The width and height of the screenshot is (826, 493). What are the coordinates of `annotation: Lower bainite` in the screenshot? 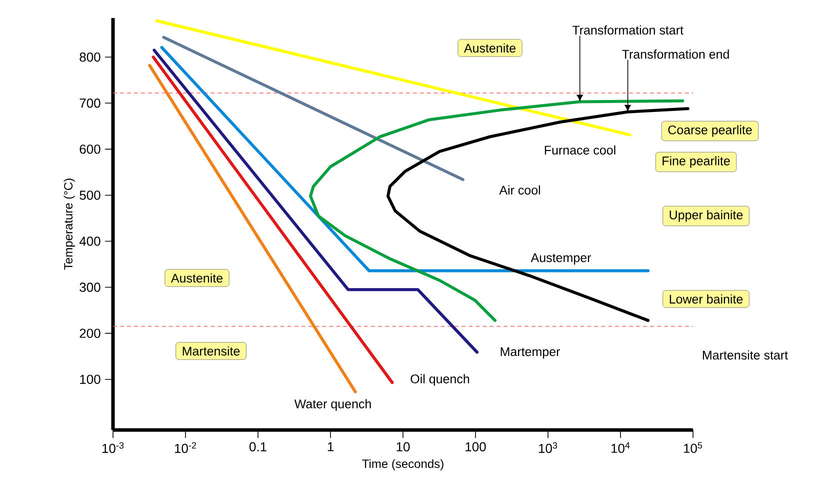 It's located at (706, 299).